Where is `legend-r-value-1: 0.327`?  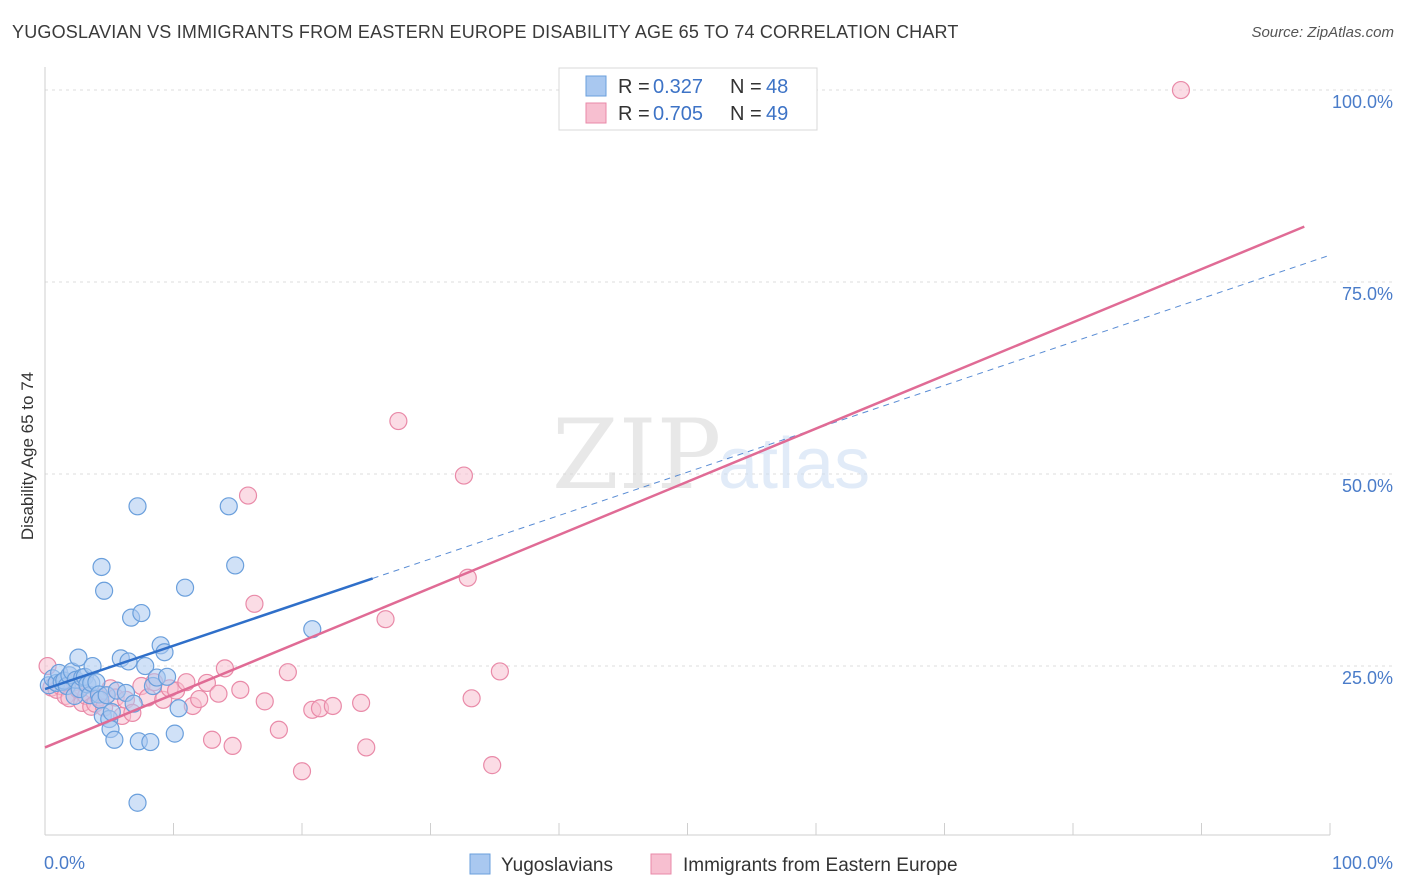
legend-r-value-1: 0.327 is located at coordinates (678, 87).